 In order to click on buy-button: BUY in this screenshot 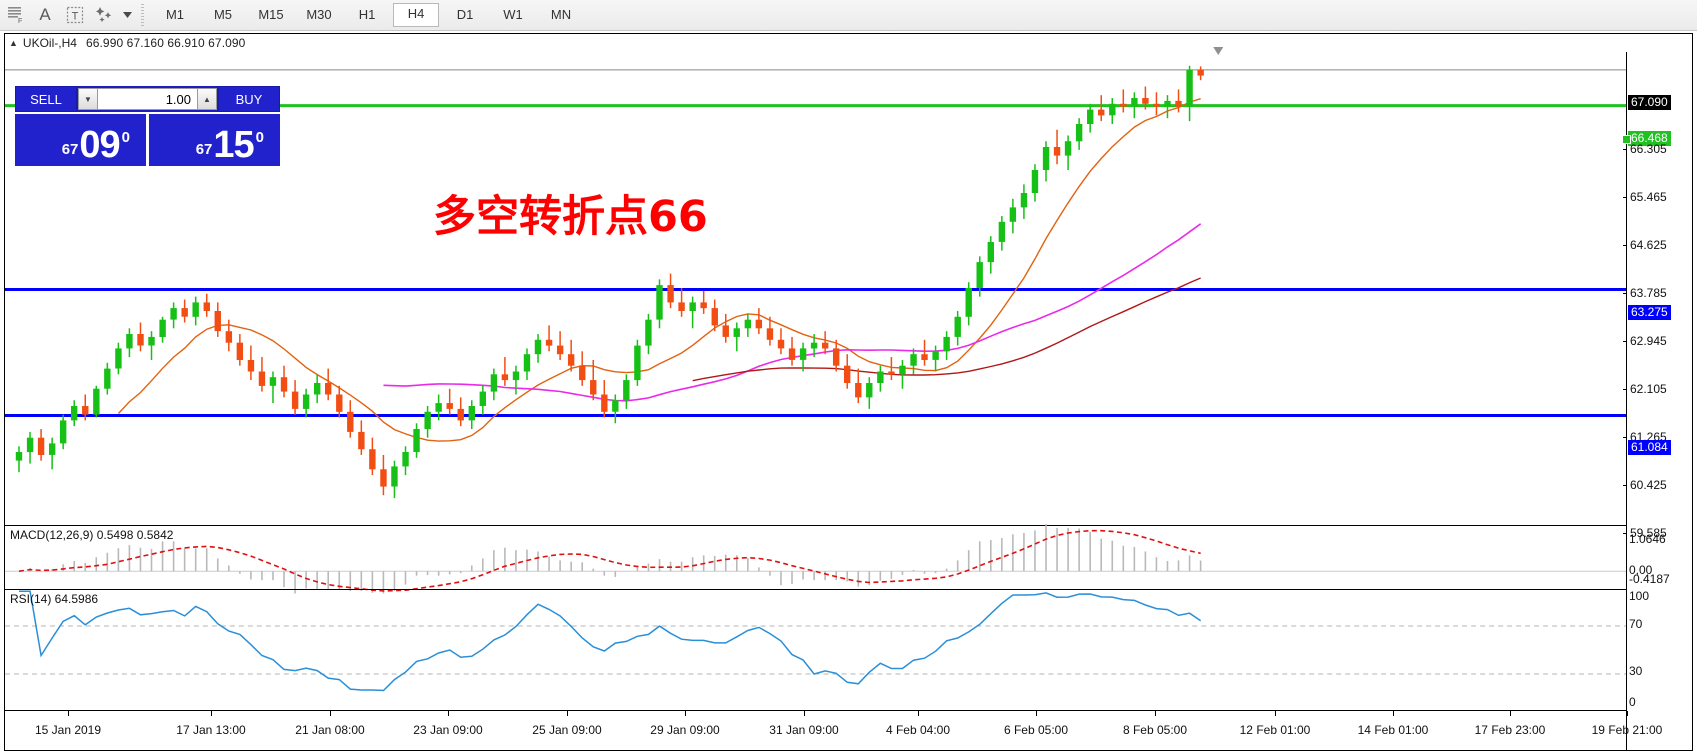, I will do `click(249, 99)`.